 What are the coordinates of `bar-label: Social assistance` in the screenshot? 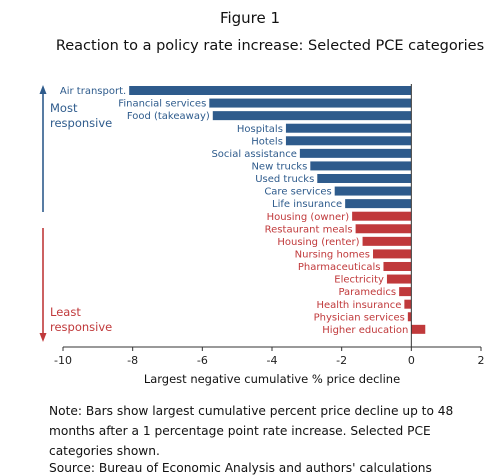 It's located at (253, 154).